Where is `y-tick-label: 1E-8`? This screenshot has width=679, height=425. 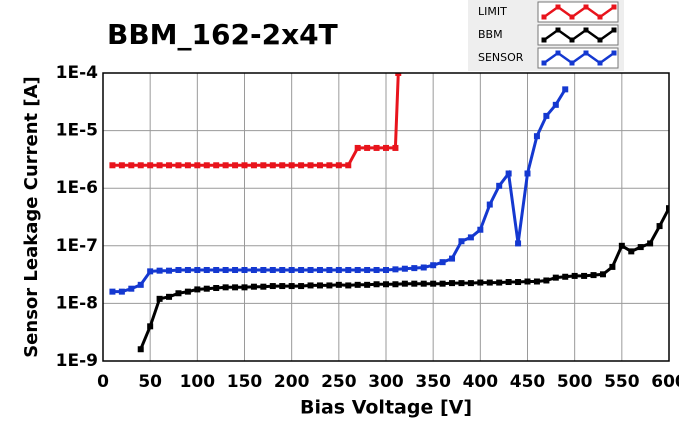
y-tick-label: 1E-8 is located at coordinates (77, 303).